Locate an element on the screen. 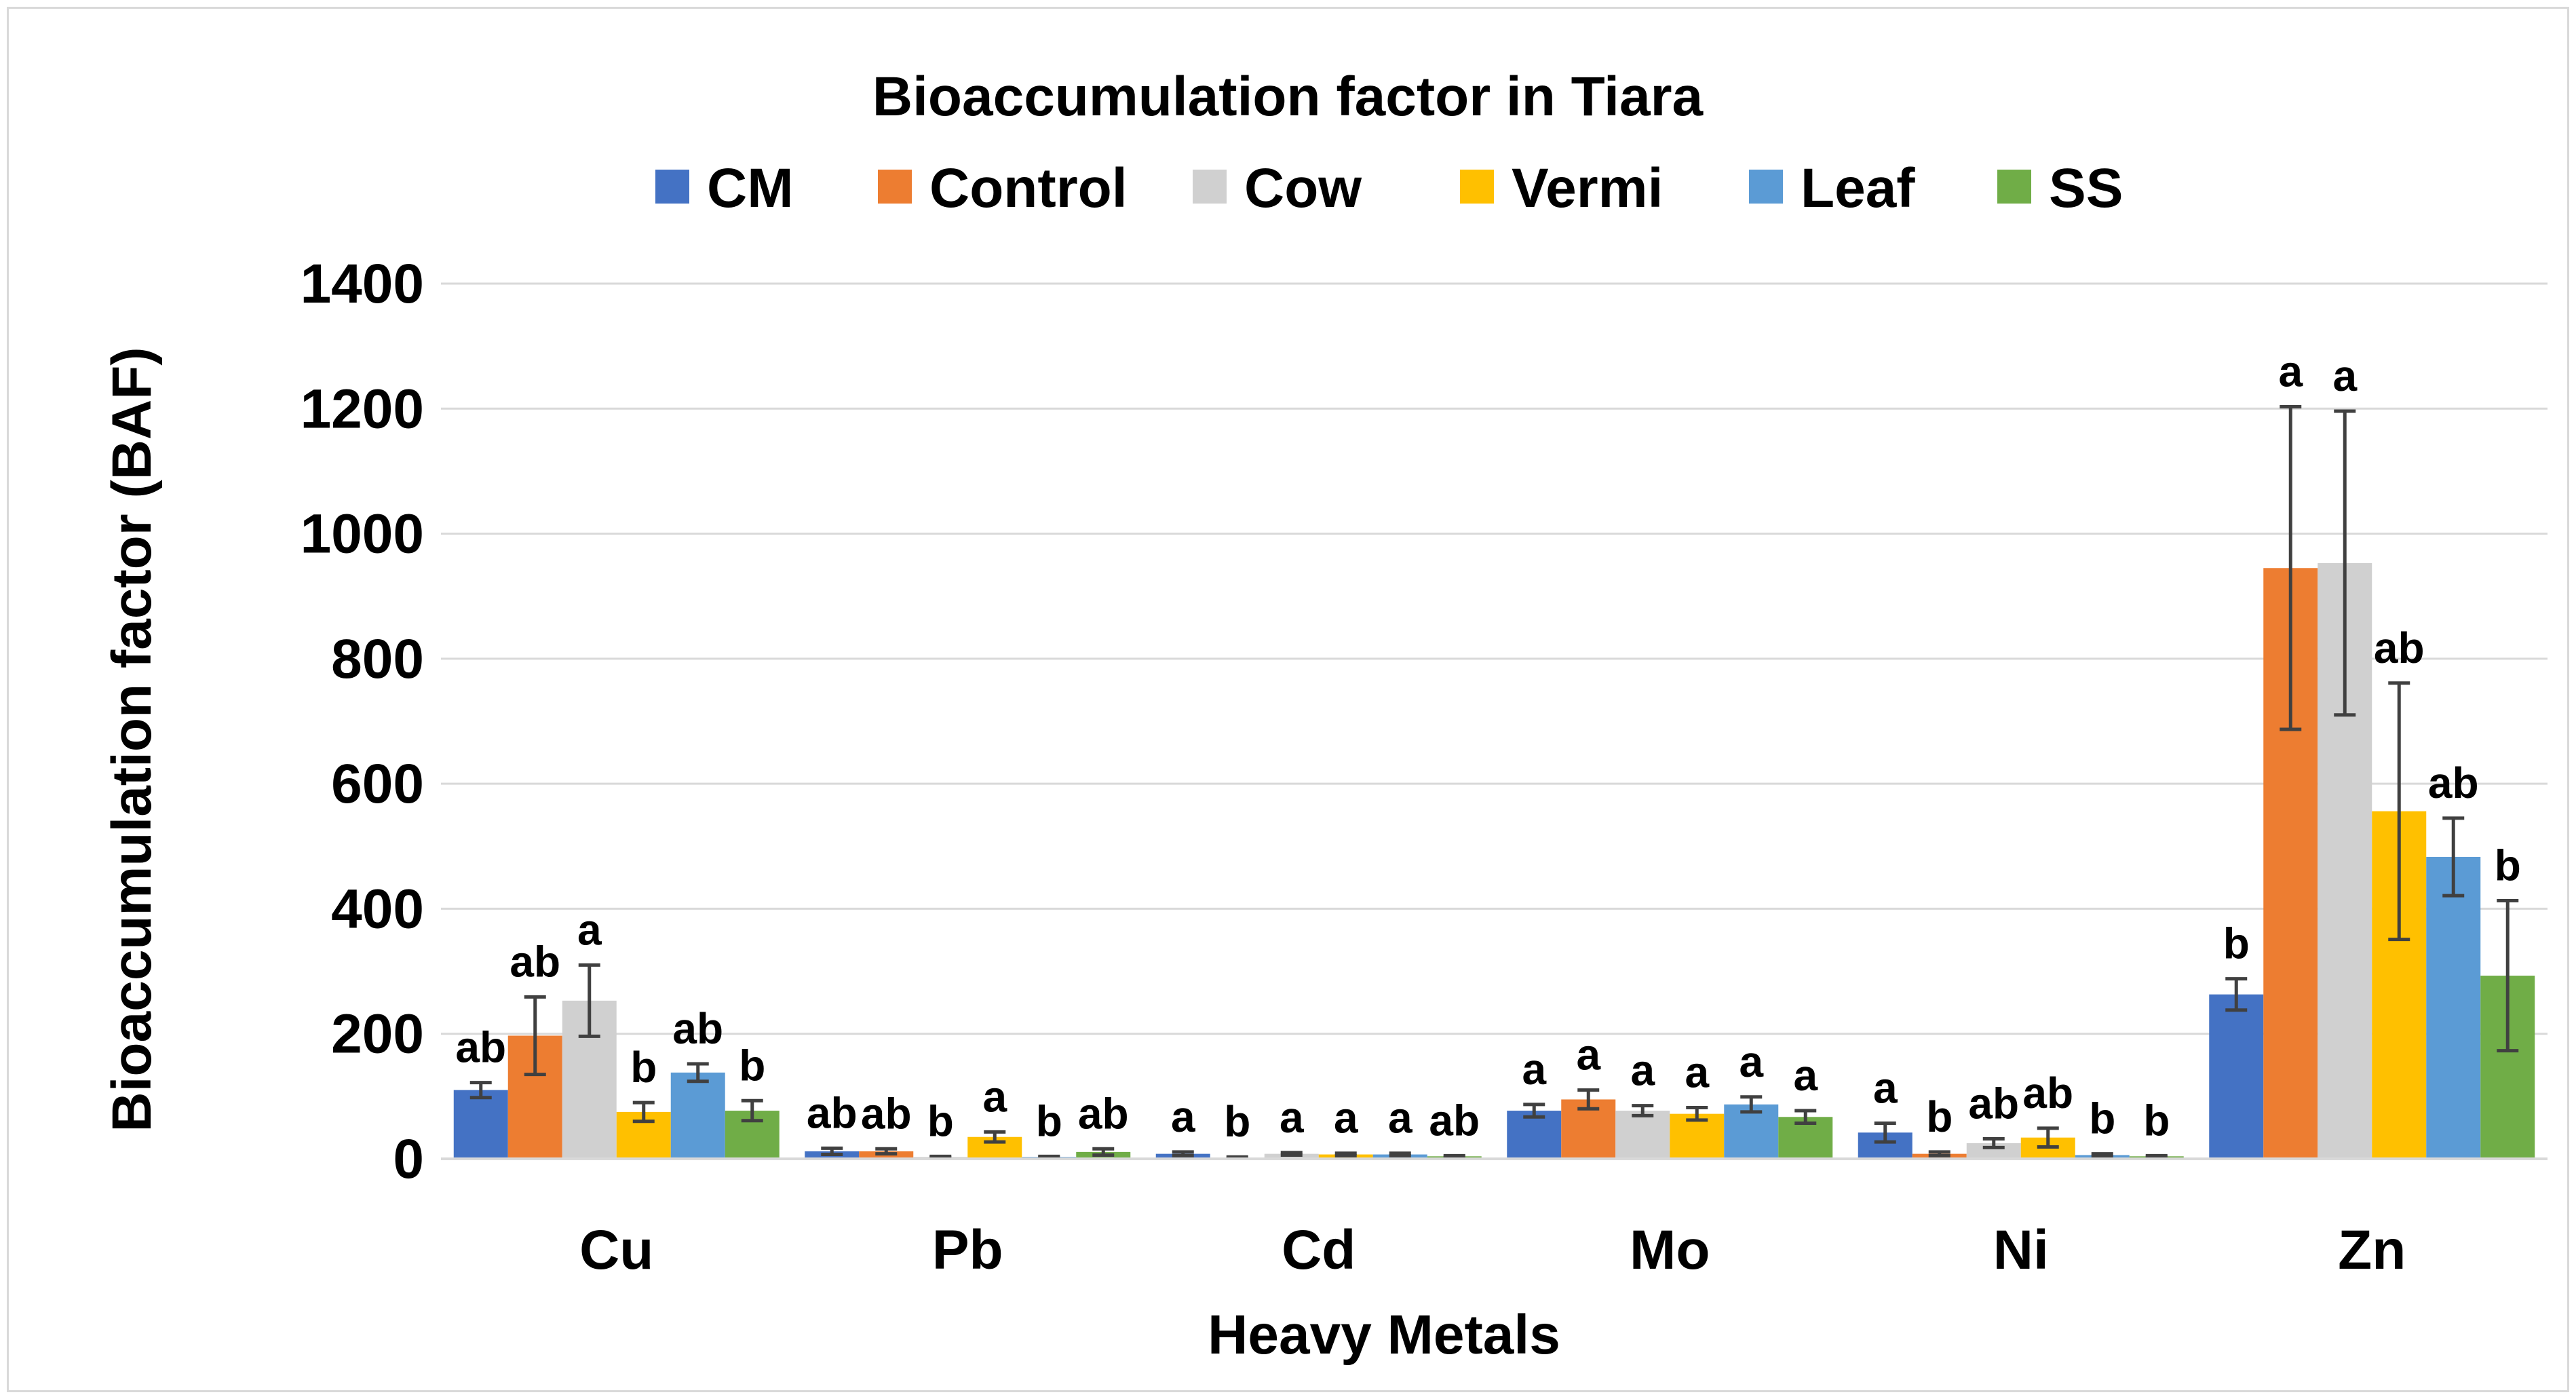 Image resolution: width=2576 pixels, height=1399 pixels. legend-swatch-leaf is located at coordinates (1766, 187).